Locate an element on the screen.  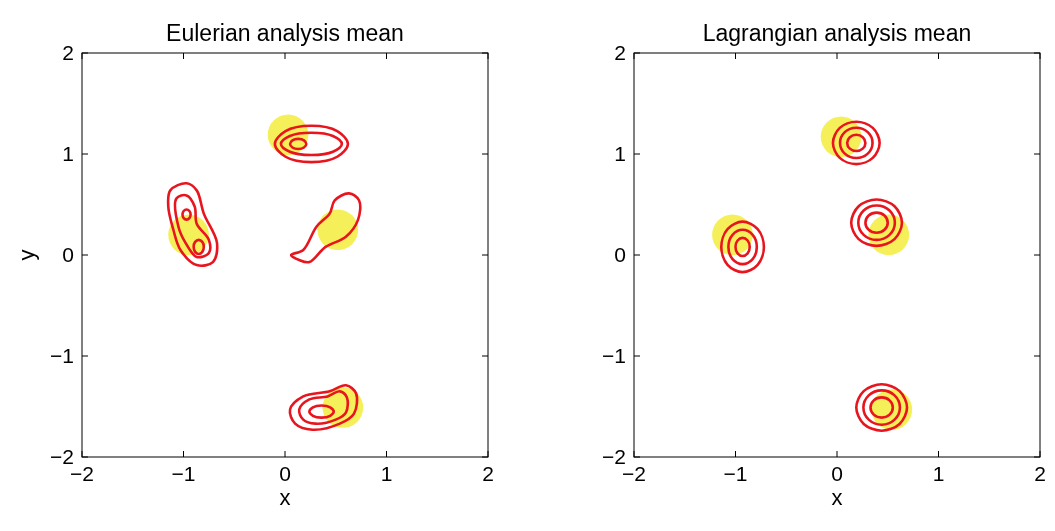
chart-title: Lagrangian analysis mean is located at coordinates (837, 33).